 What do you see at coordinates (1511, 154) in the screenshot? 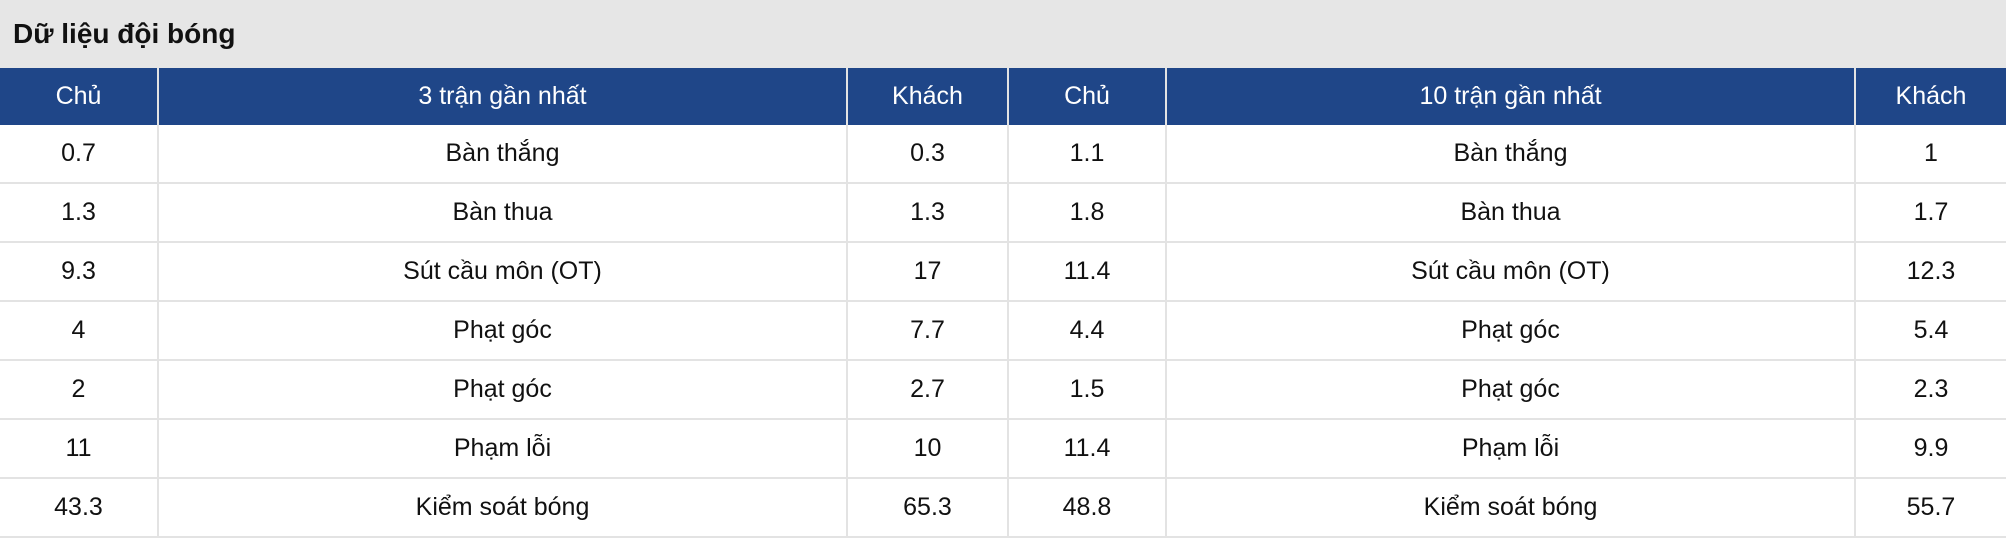
I see `cell-stat-10: Bàn thắng` at bounding box center [1511, 154].